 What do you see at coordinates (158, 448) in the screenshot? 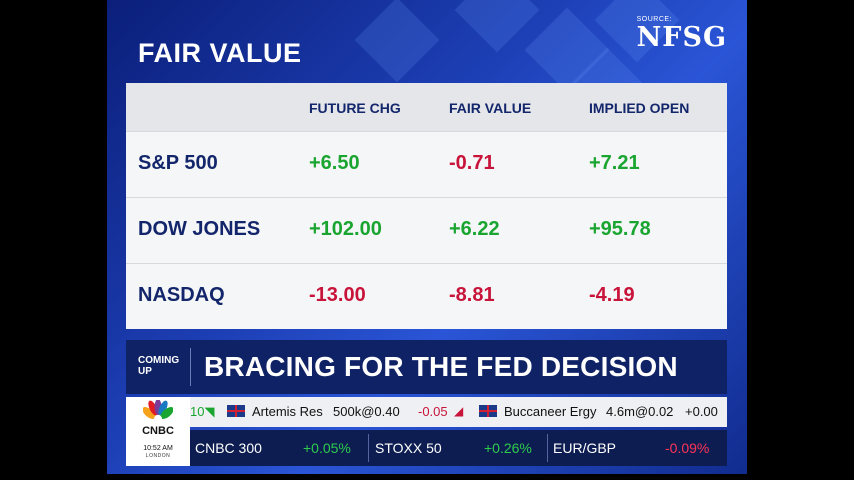
I see `clock-time: 10:52 AM` at bounding box center [158, 448].